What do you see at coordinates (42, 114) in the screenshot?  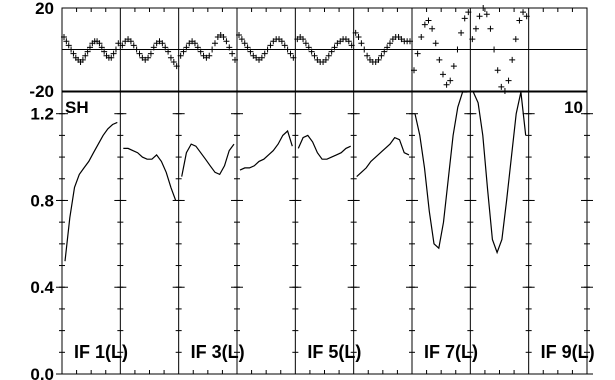 I see `amp-tick-label: 1.2` at bounding box center [42, 114].